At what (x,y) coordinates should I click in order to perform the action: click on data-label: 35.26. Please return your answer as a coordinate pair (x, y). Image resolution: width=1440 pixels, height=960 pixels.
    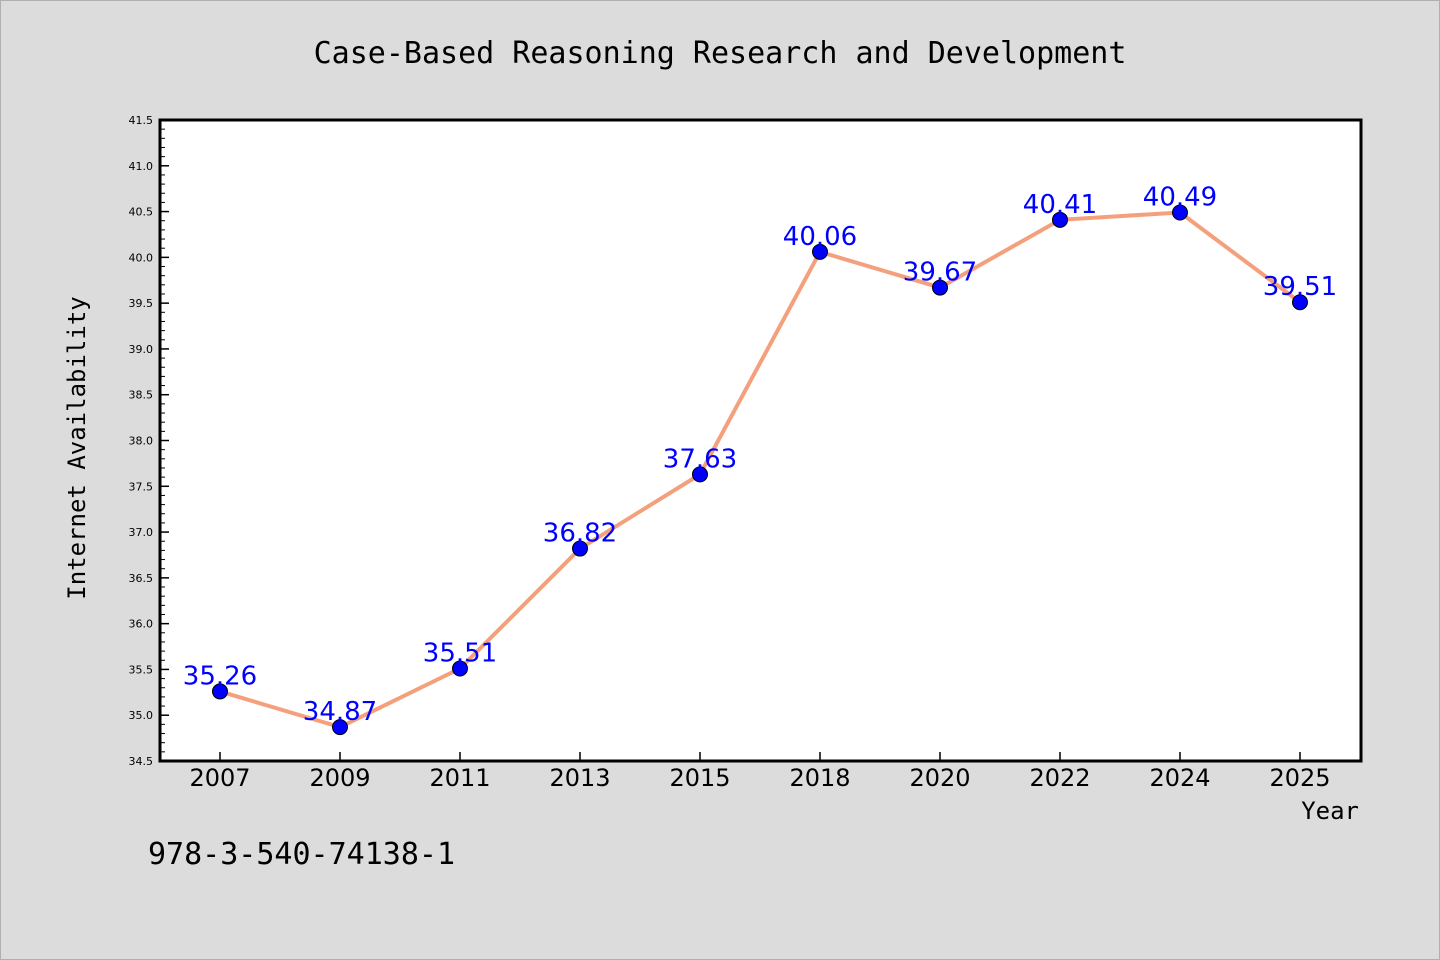
    Looking at the image, I should click on (220, 676).